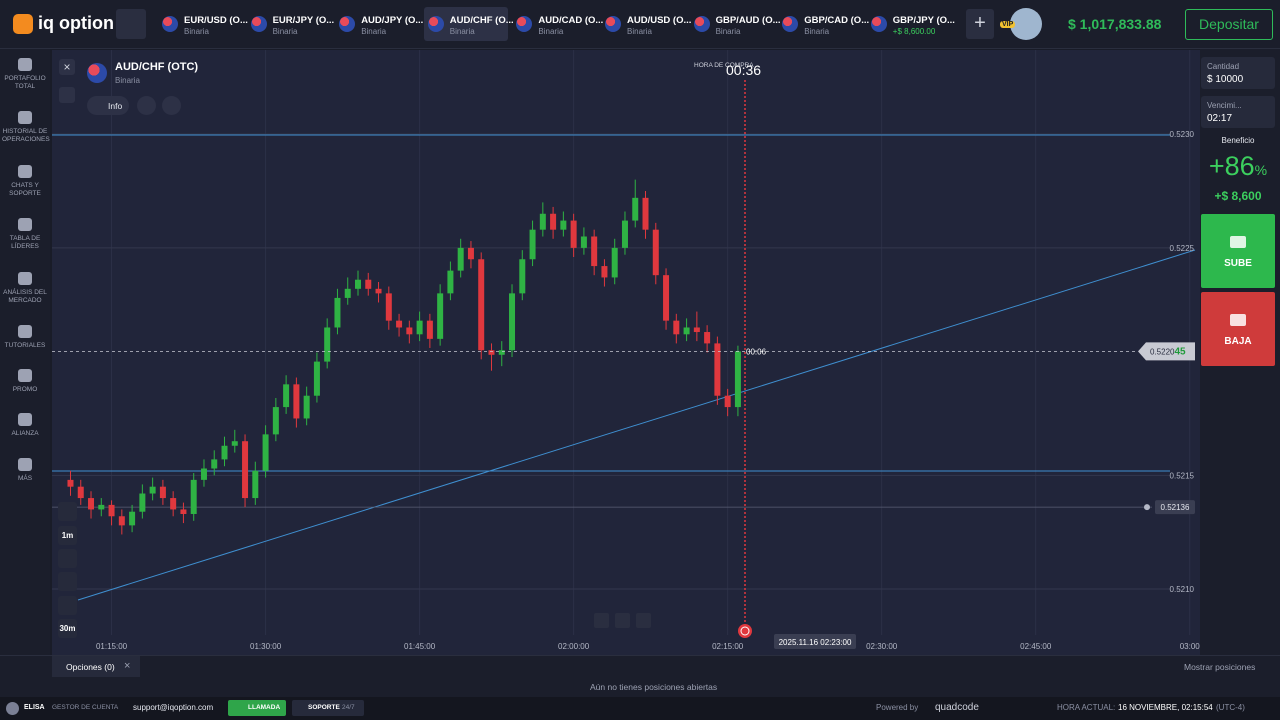  I want to click on show-positions: Mostrar posiciones, so click(1220, 667).